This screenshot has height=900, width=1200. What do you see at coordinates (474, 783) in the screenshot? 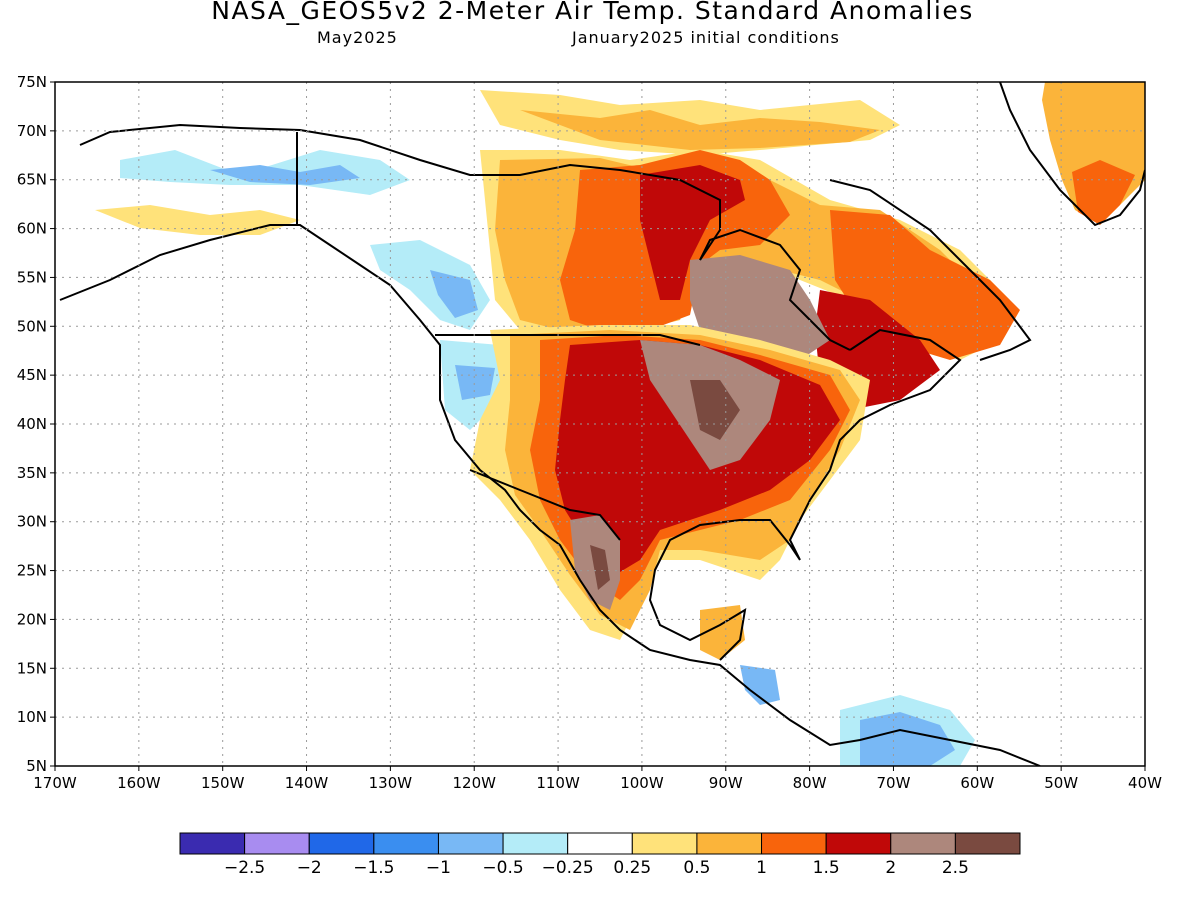
I see `lon-label: 120W` at bounding box center [474, 783].